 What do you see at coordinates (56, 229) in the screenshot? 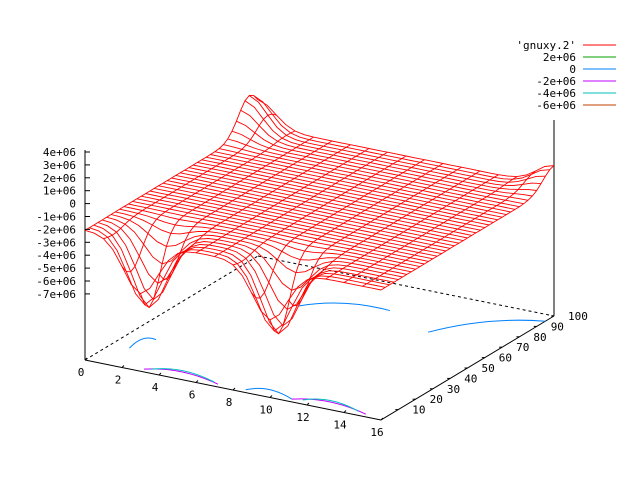
I see `z-tick-label: -2e+06` at bounding box center [56, 229].